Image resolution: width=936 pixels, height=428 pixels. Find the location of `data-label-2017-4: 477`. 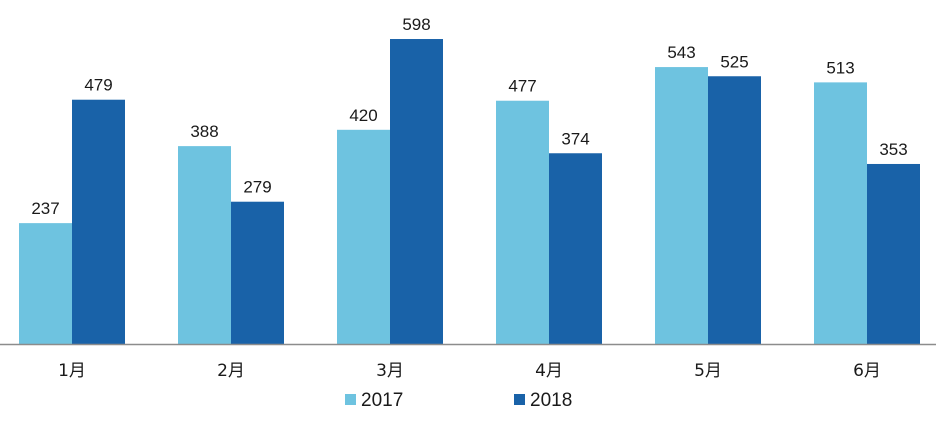

data-label-2017-4: 477 is located at coordinates (522, 86).